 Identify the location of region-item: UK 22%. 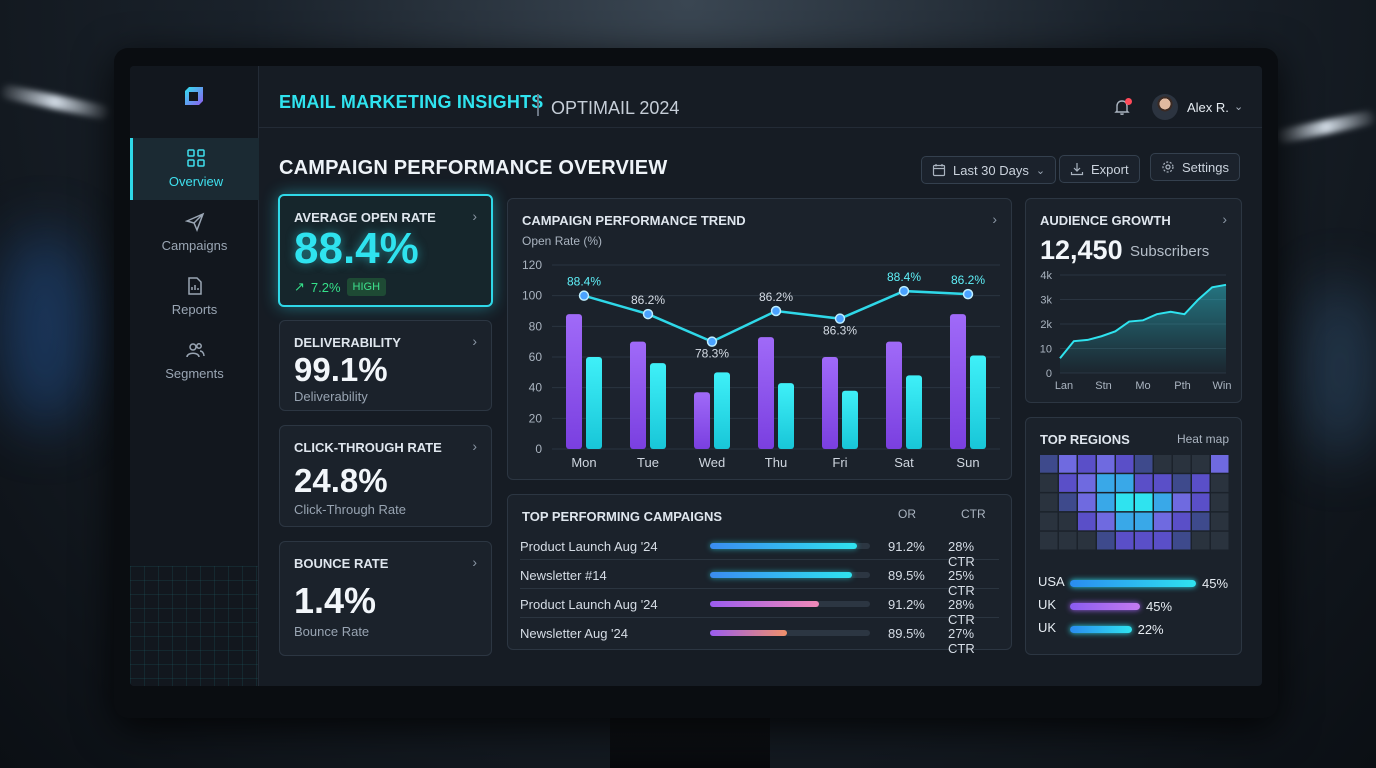
(1133, 630).